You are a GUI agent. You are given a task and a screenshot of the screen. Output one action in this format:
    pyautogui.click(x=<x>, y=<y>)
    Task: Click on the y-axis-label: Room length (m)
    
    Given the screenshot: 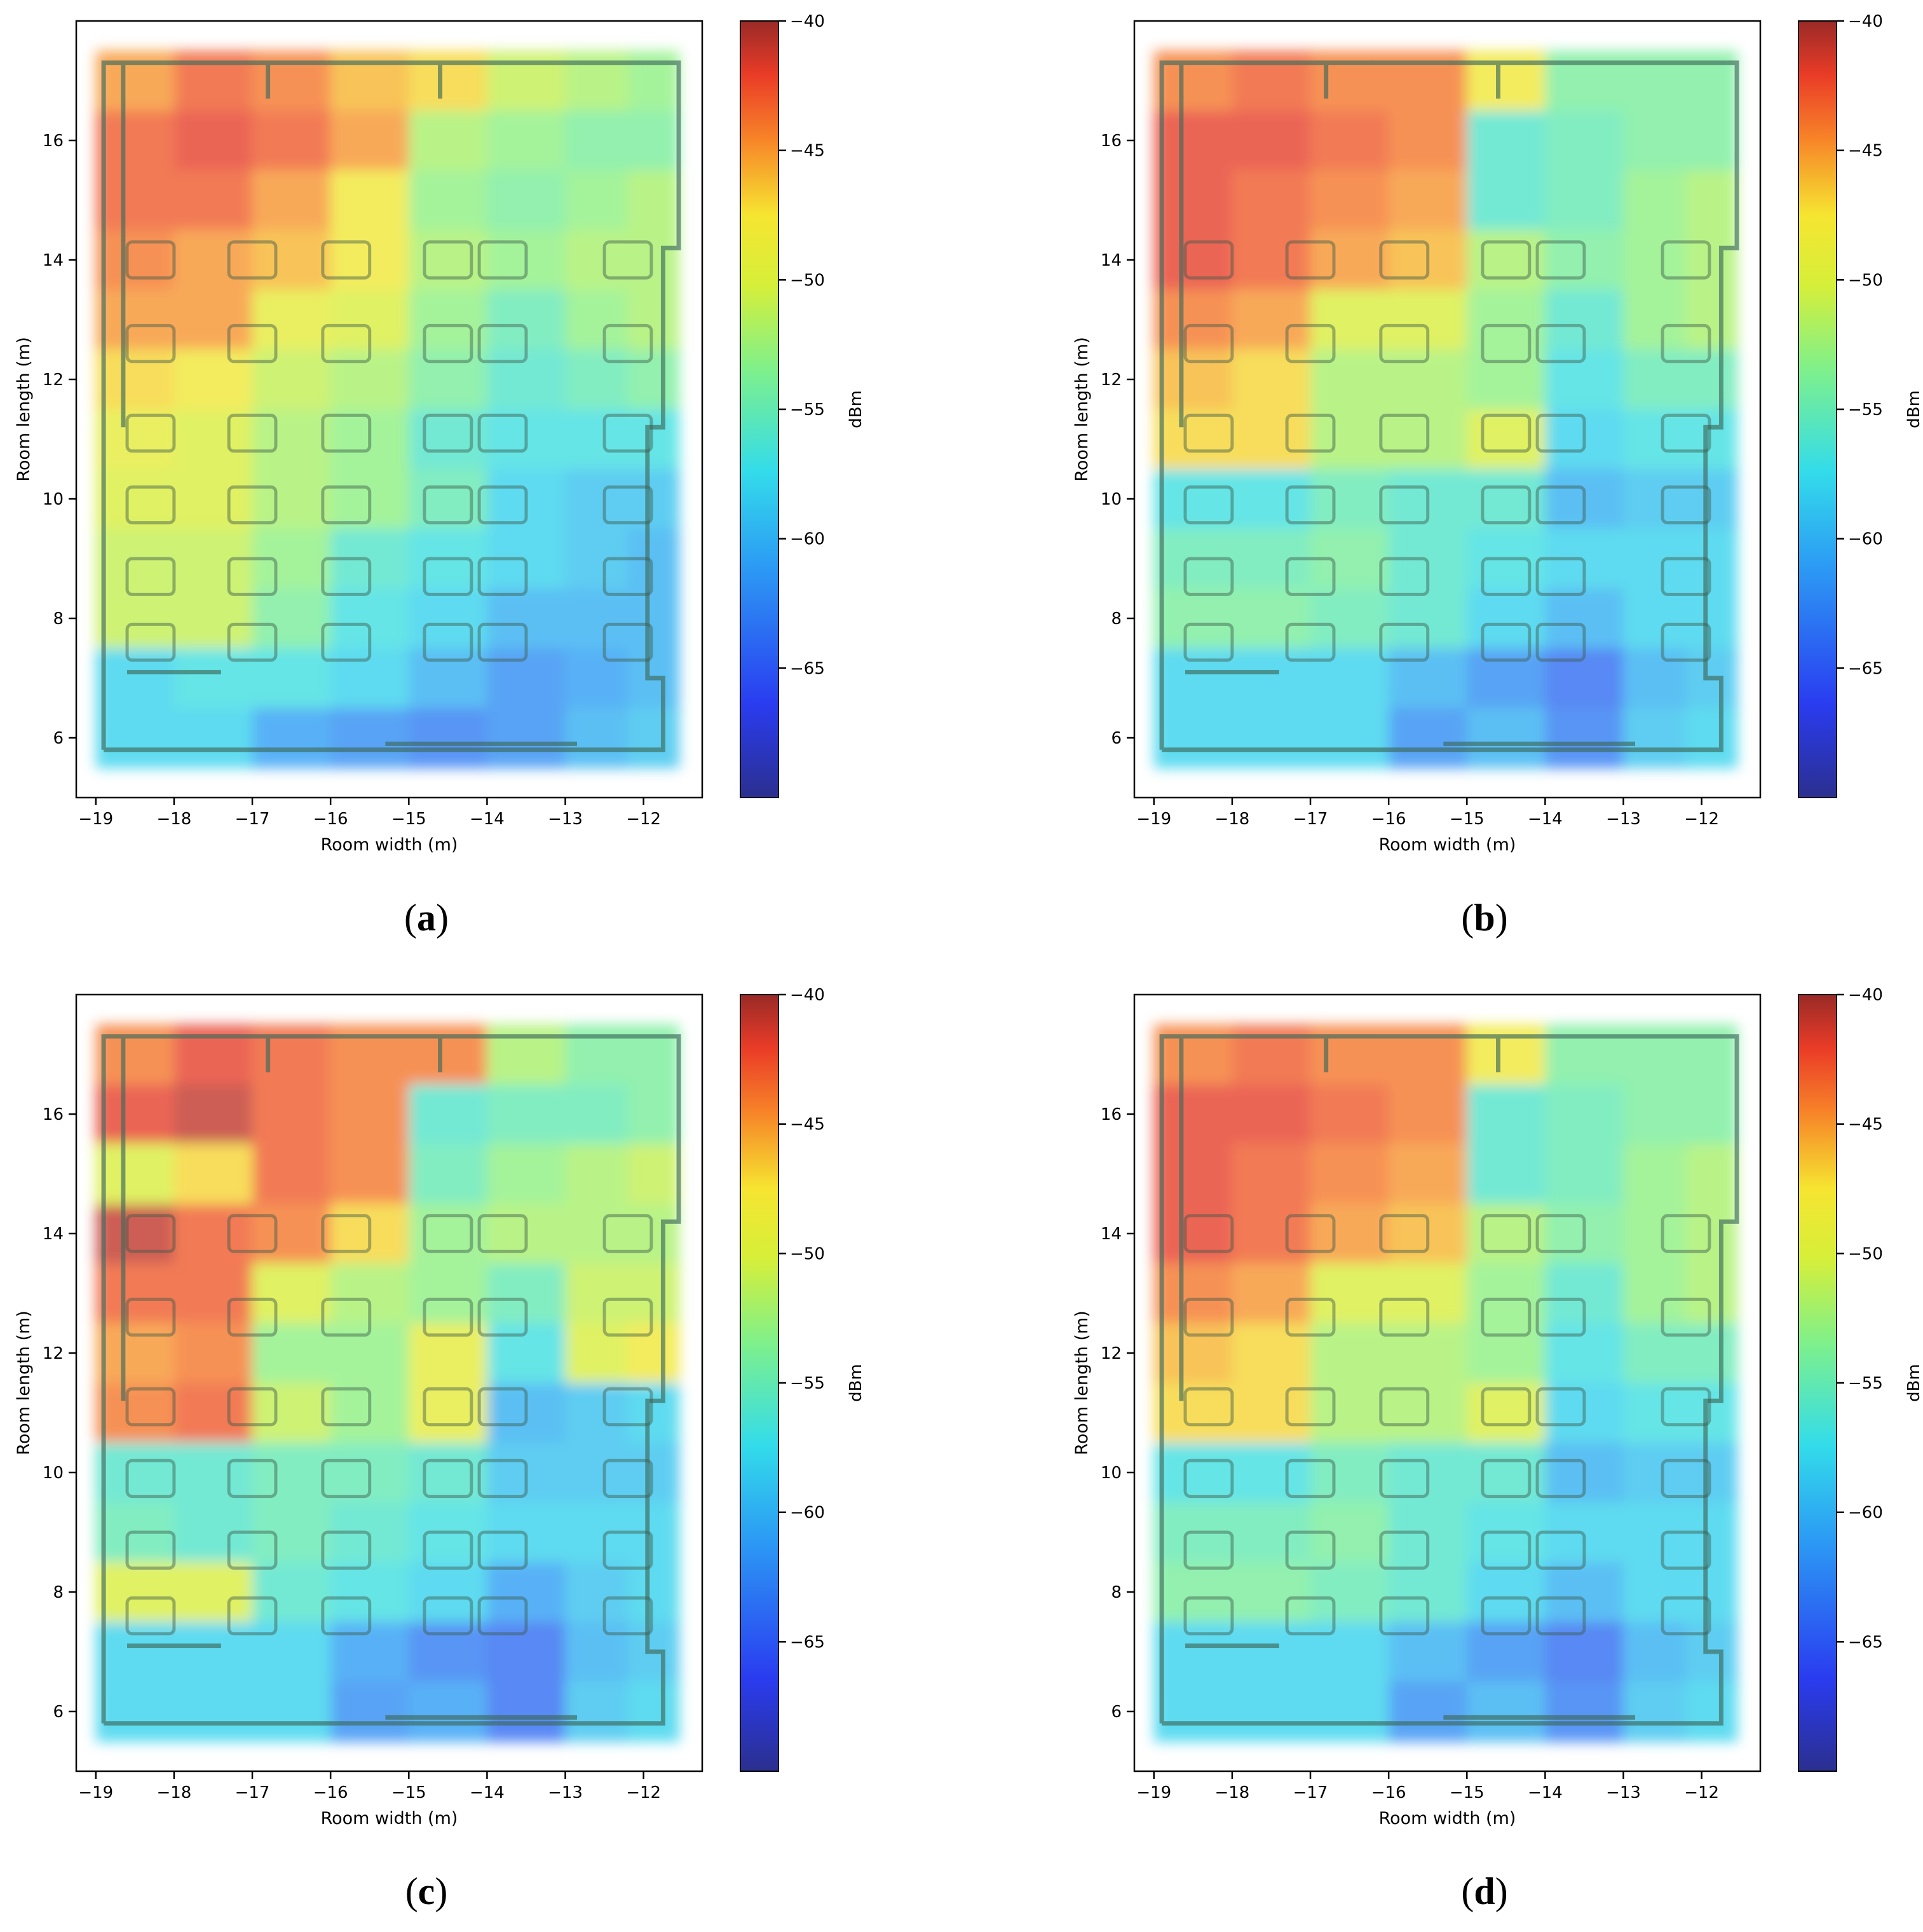 What is the action you would take?
    pyautogui.click(x=1082, y=409)
    